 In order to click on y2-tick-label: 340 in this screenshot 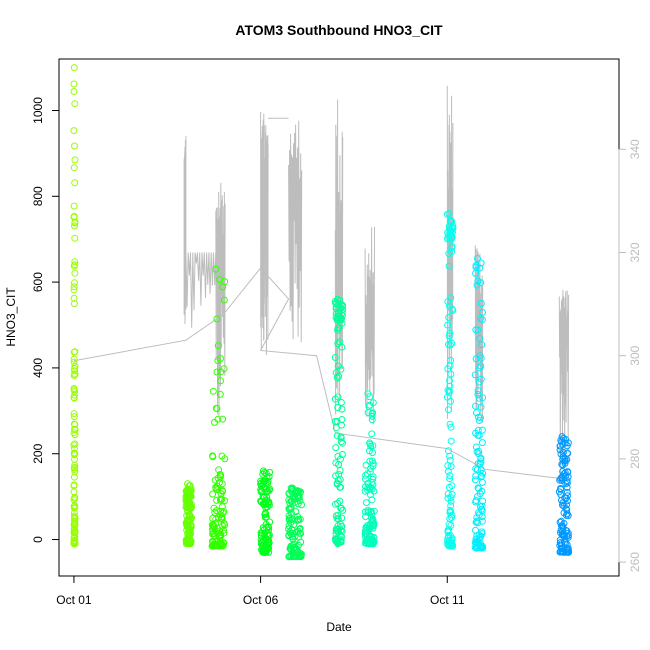, I will do `click(635, 149)`.